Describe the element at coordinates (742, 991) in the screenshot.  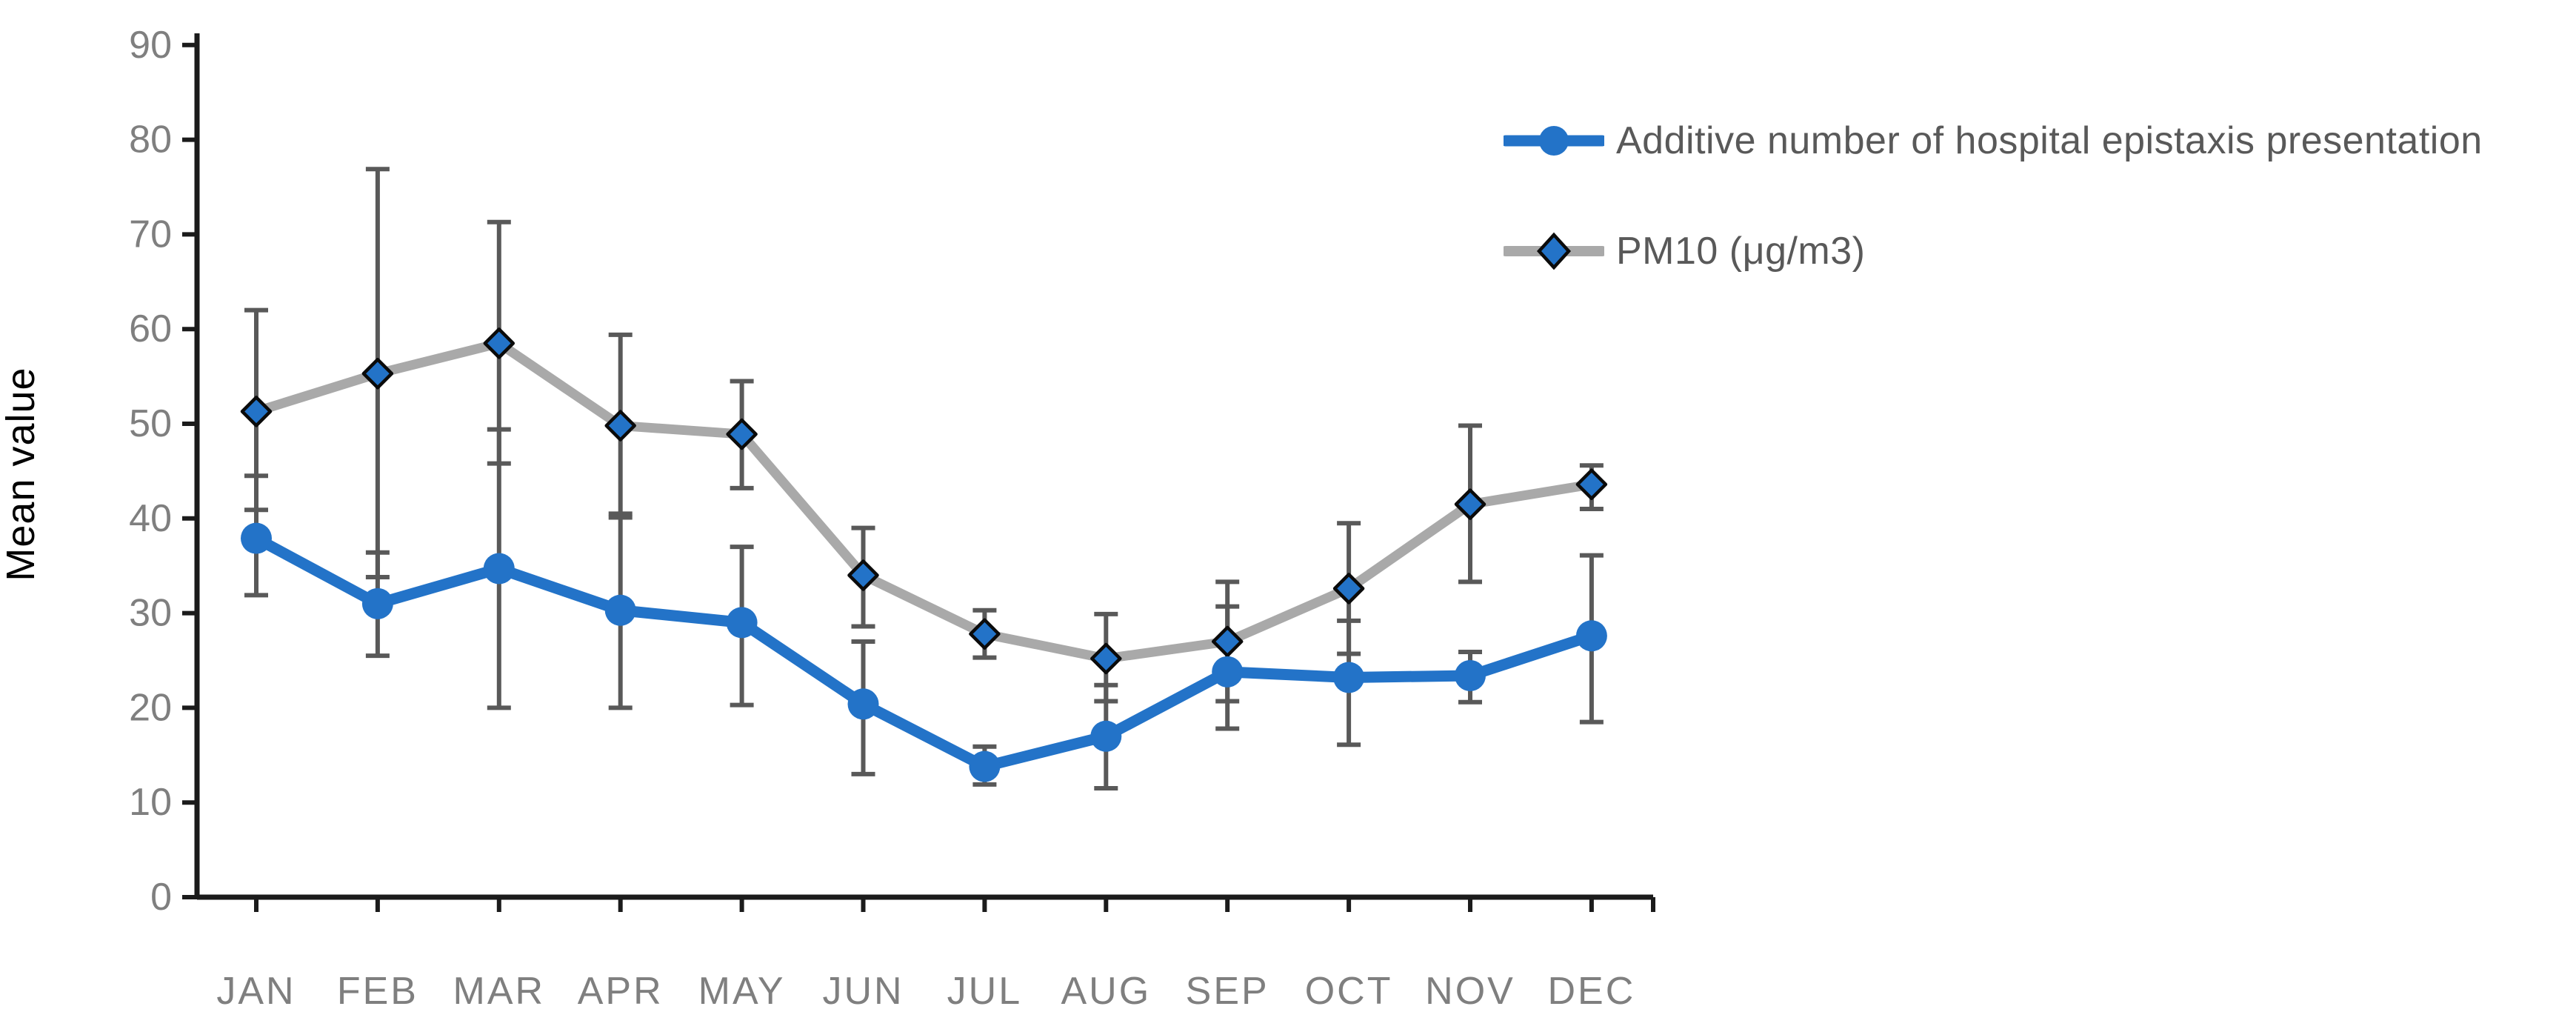
I see `x-tick-label: MAY` at that location.